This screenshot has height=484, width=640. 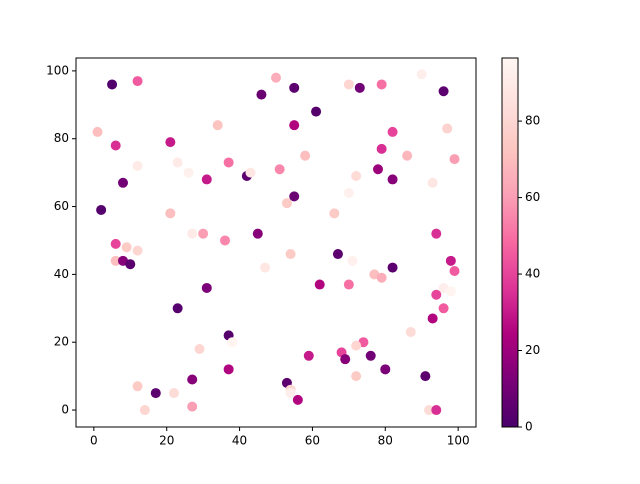 I want to click on colorbar-tick-label: 40, so click(x=532, y=274).